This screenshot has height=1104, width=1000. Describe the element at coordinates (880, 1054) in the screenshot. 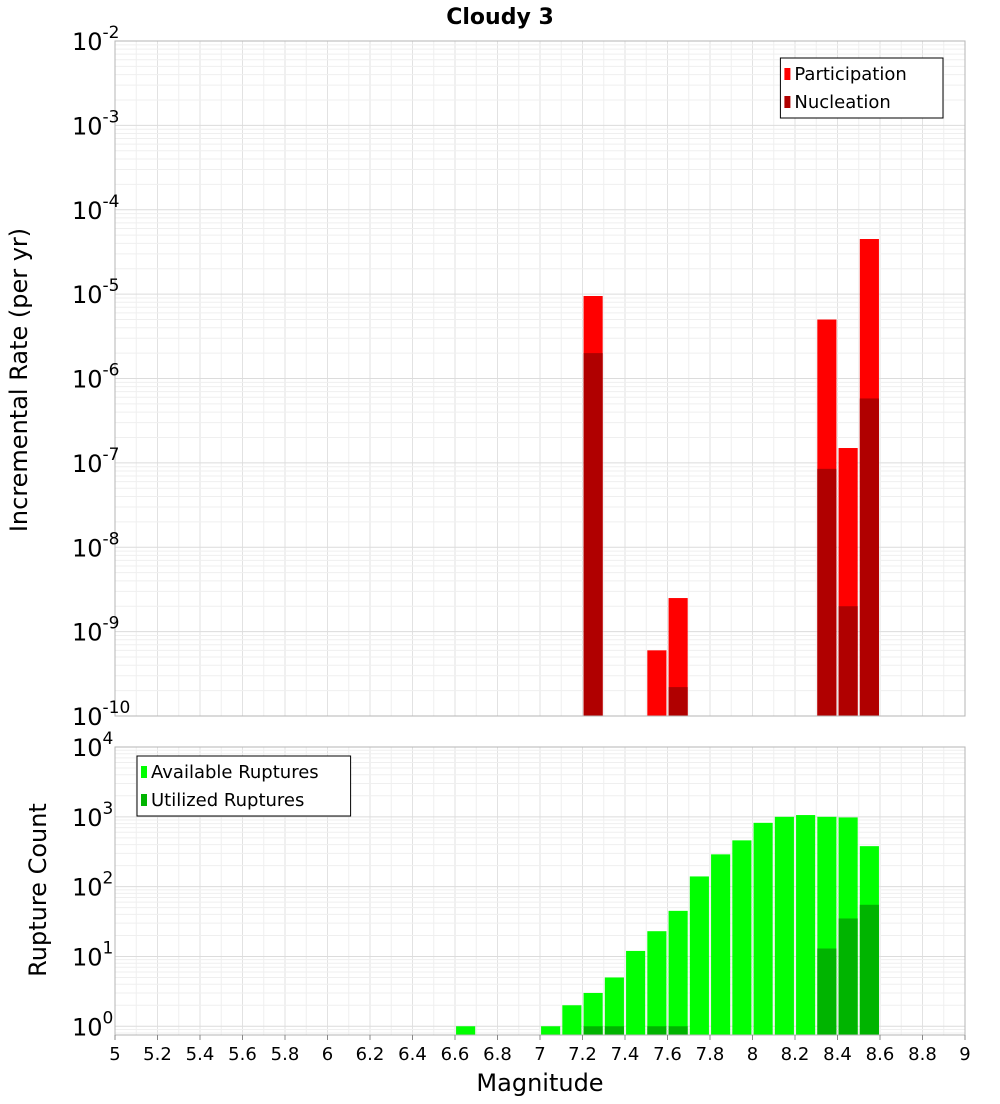

I see `x-tick-label: 8.6` at that location.